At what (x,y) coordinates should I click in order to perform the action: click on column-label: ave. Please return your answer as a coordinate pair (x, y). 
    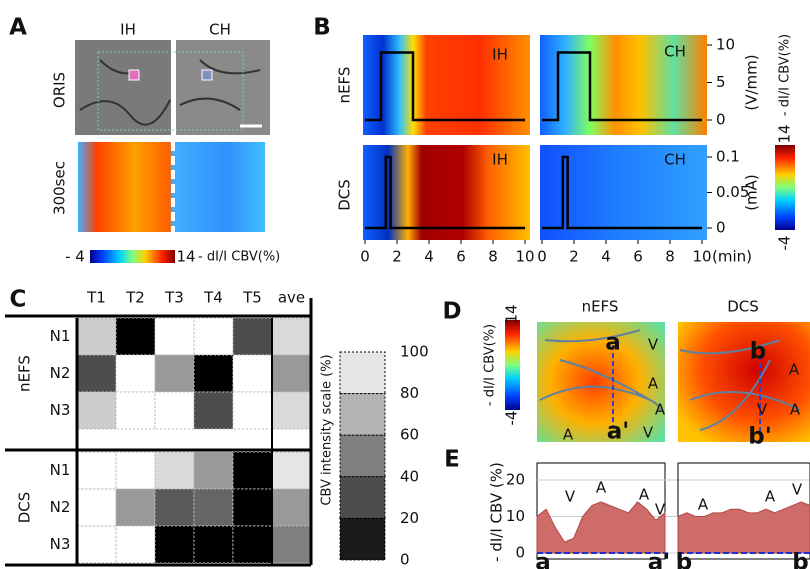
    Looking at the image, I should click on (291, 298).